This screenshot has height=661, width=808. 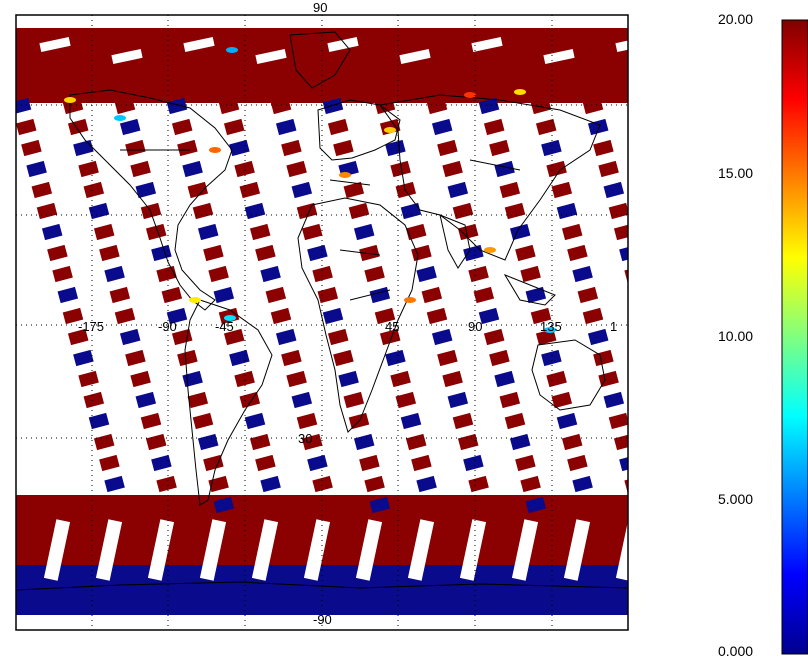 What do you see at coordinates (735, 19) in the screenshot?
I see `colorbar-tick-20: 20.00` at bounding box center [735, 19].